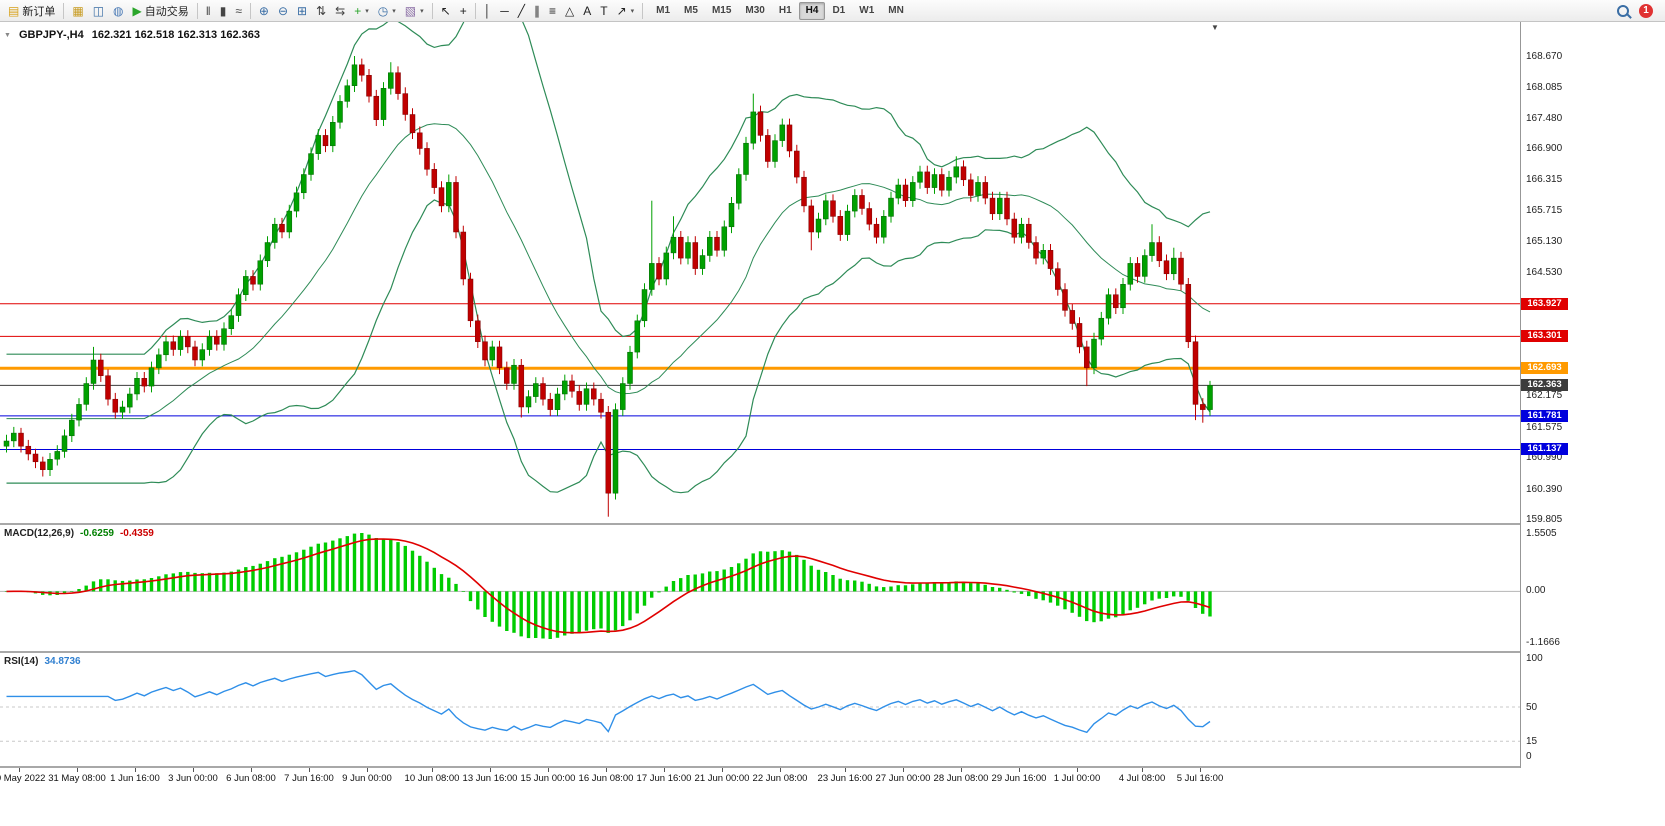 The height and width of the screenshot is (826, 1665). What do you see at coordinates (488, 11) in the screenshot?
I see `vertical-line-icon: │` at bounding box center [488, 11].